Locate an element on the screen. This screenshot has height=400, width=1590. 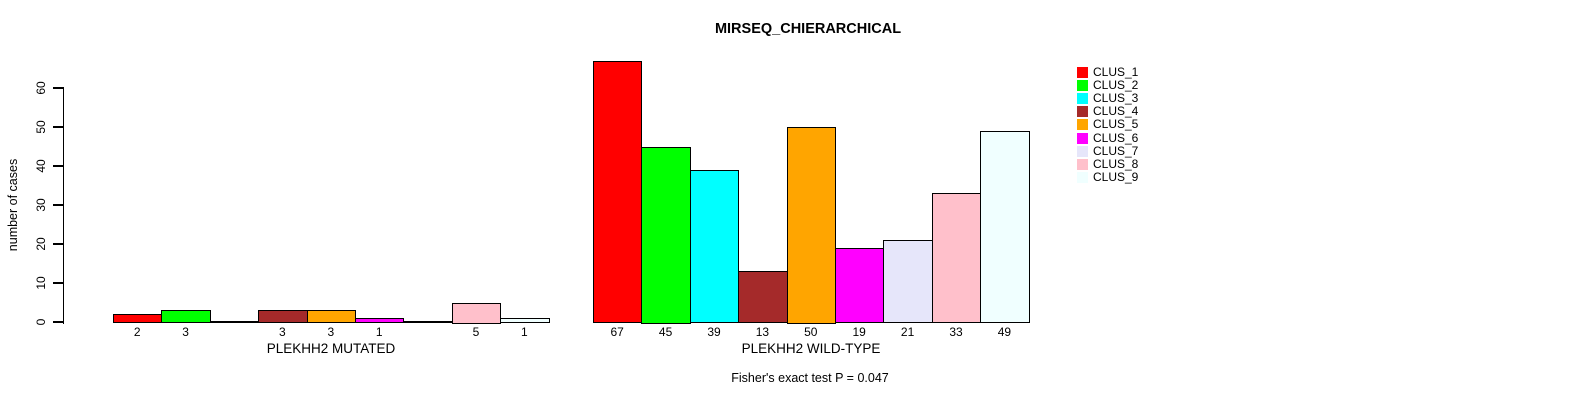
y-axis-tick-label: 10 is located at coordinates (41, 283).